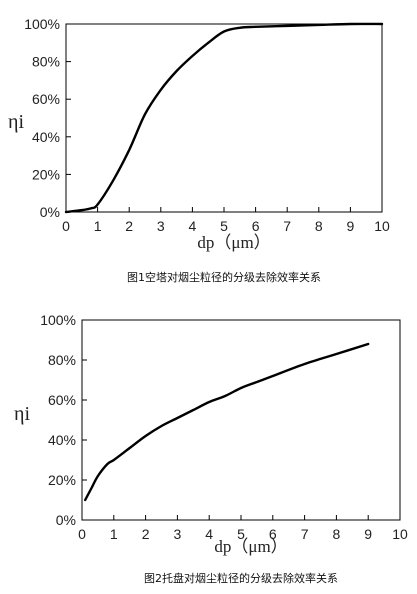 This screenshot has height=594, width=417. Describe the element at coordinates (224, 277) in the screenshot. I see `figure-caption: 图1空塔对烟尘粒径的分级去除效率关系` at that location.